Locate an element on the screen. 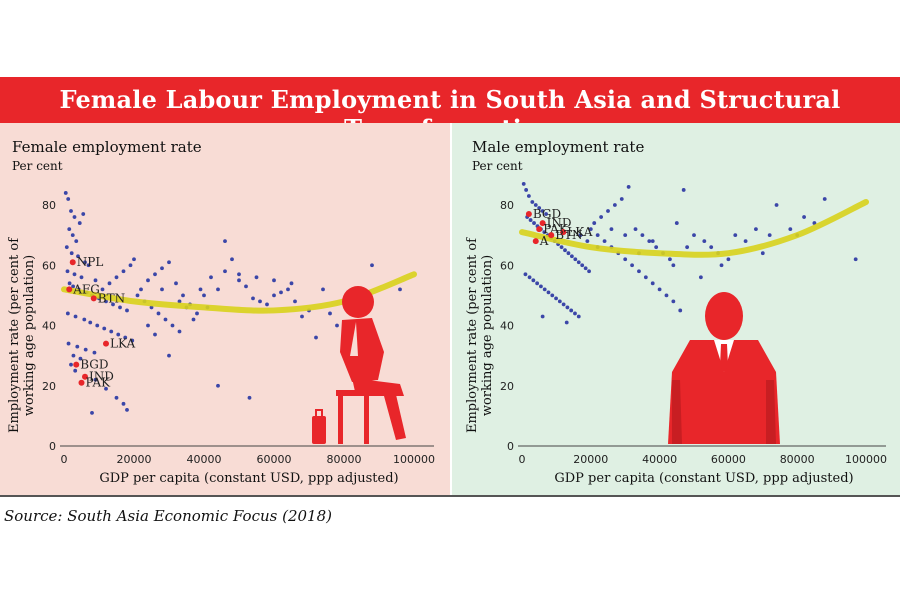 The height and width of the screenshot is (600, 900). female-x-tick-label: 100000 is located at coordinates (414, 459).